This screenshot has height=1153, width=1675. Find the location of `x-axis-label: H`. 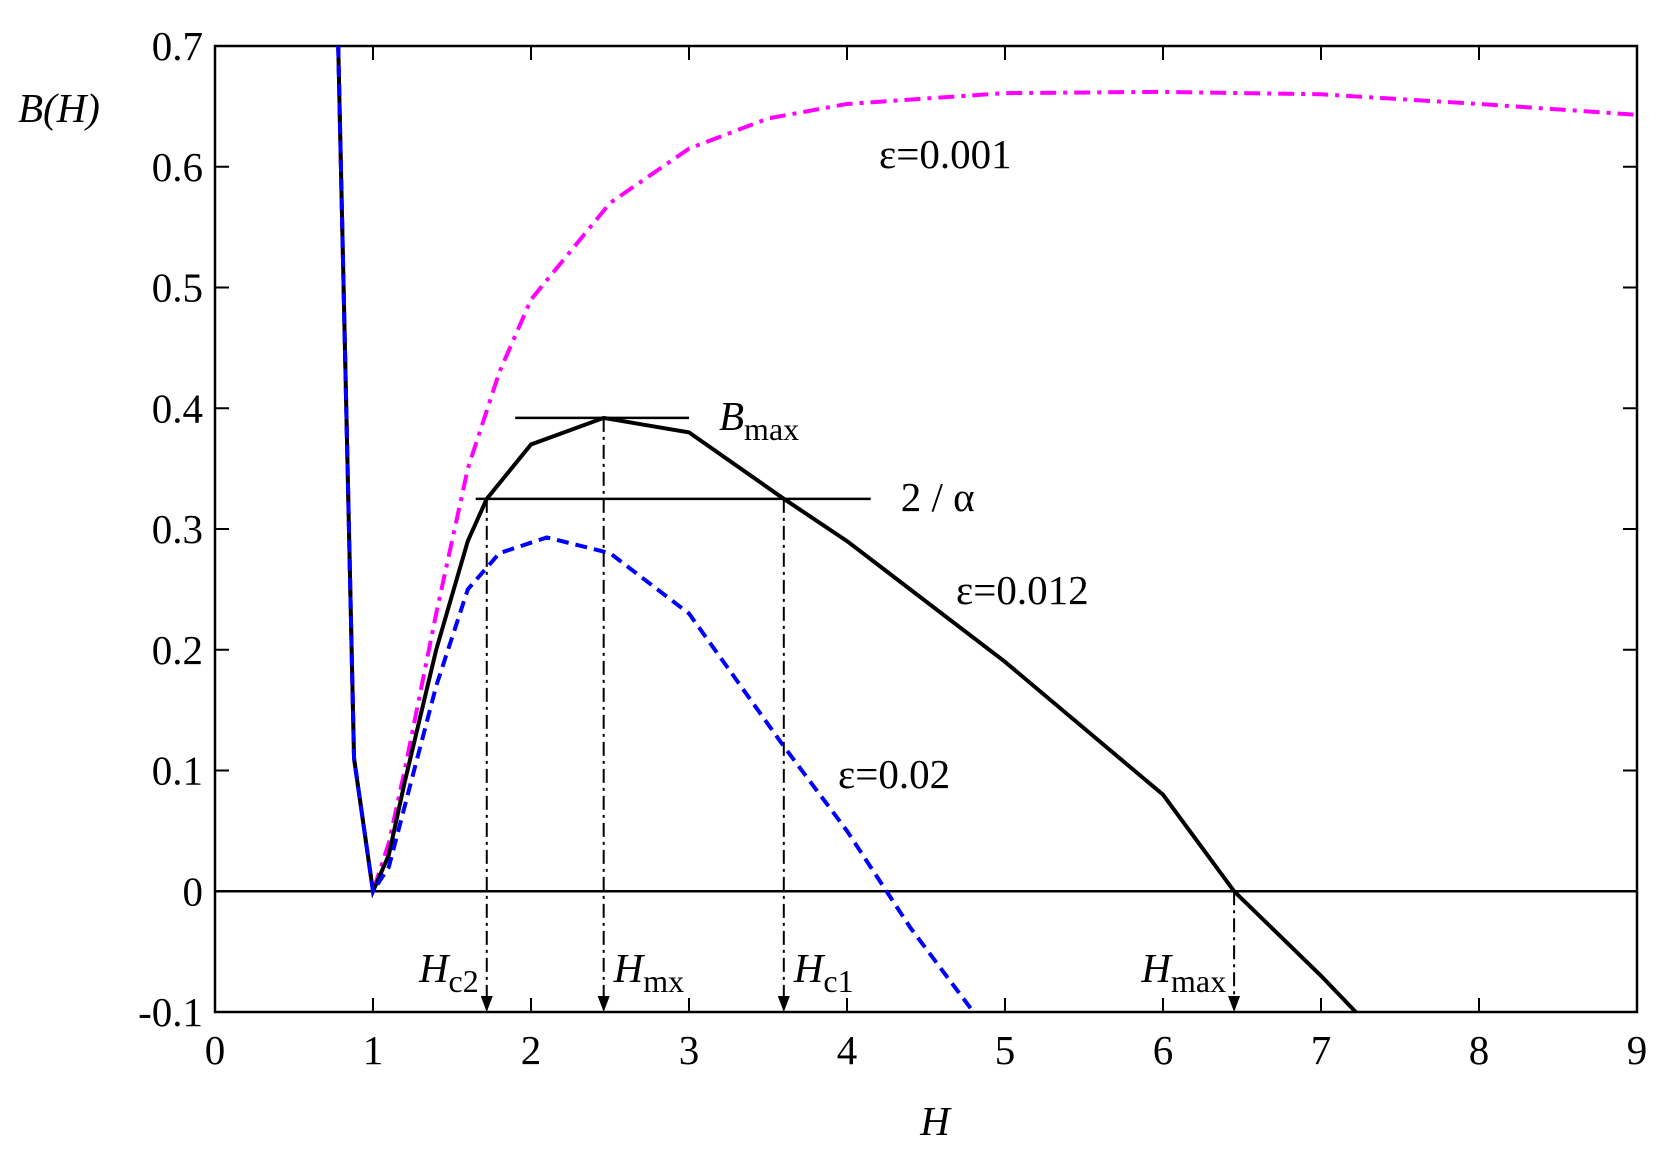

x-axis-label: H is located at coordinates (935, 1121).